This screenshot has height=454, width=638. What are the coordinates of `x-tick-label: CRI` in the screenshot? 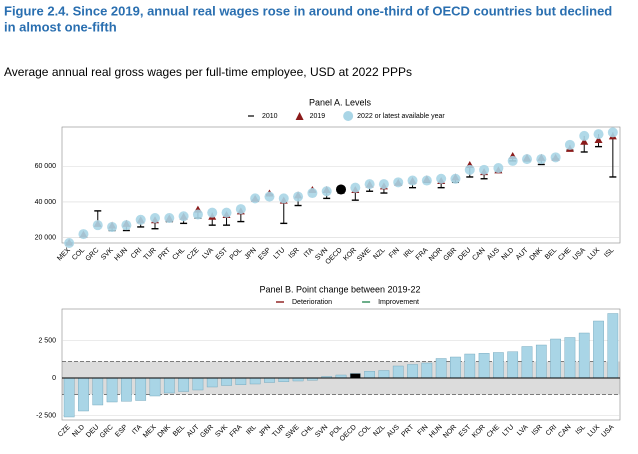 It's located at (552, 431).